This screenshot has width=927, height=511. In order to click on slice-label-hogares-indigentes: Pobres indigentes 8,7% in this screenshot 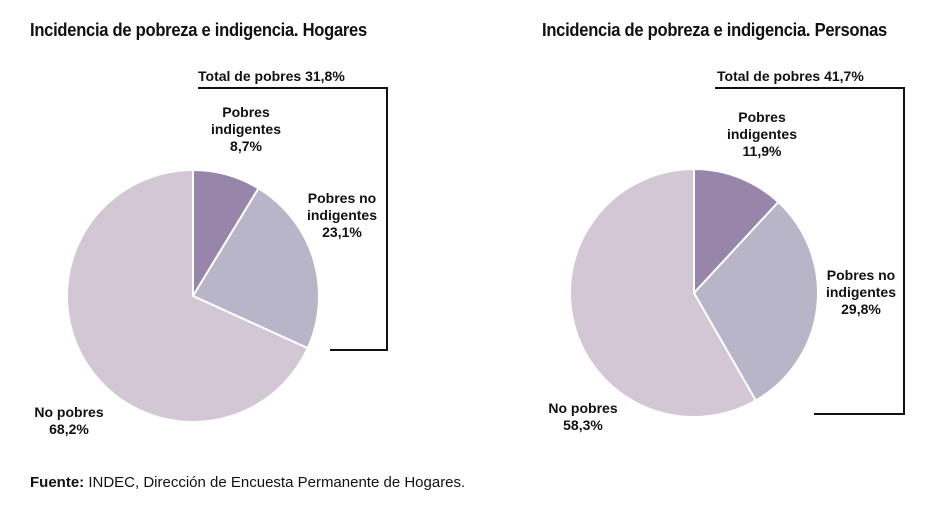, I will do `click(245, 129)`.